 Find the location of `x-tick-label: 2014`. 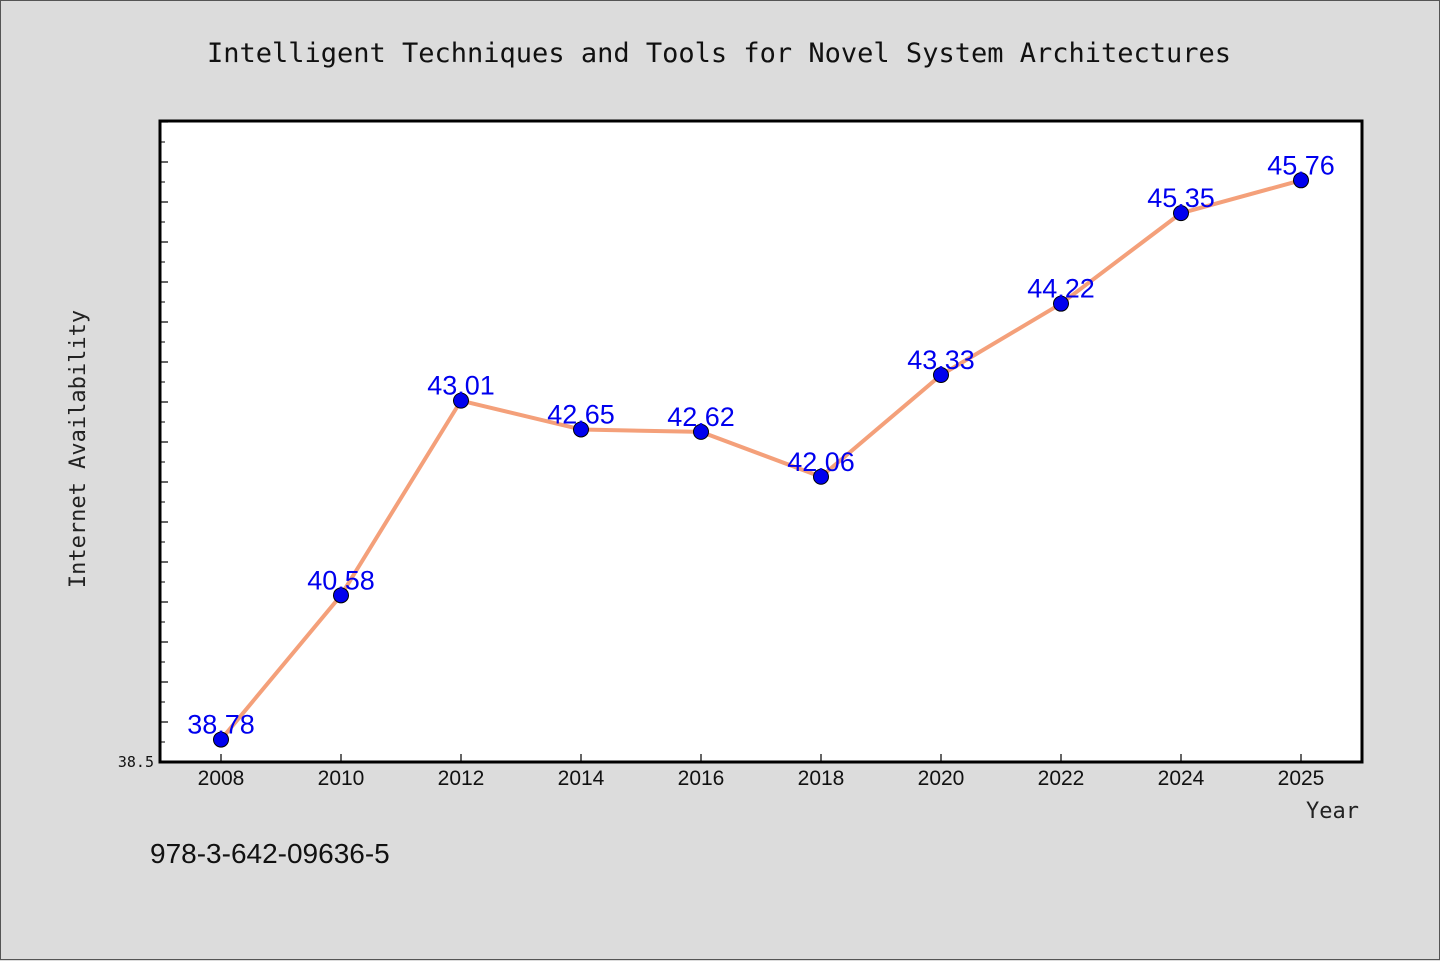

x-tick-label: 2014 is located at coordinates (581, 778).